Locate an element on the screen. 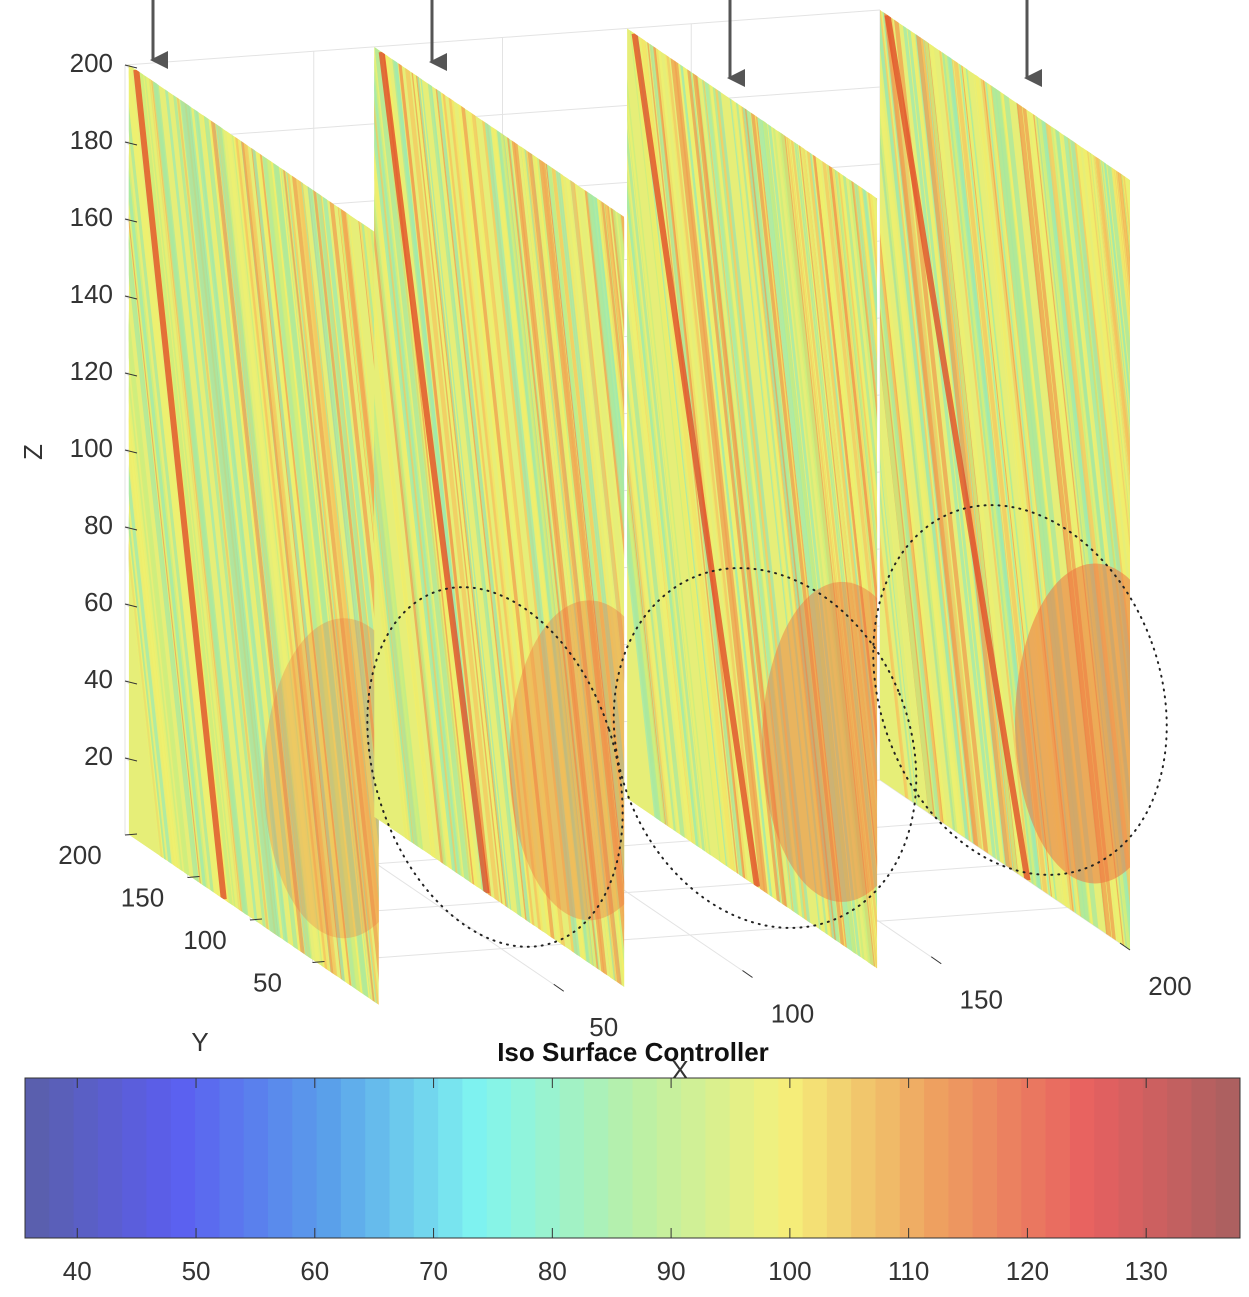 The width and height of the screenshot is (1249, 1297). colorbar-tick-label: 120 is located at coordinates (1027, 1271).